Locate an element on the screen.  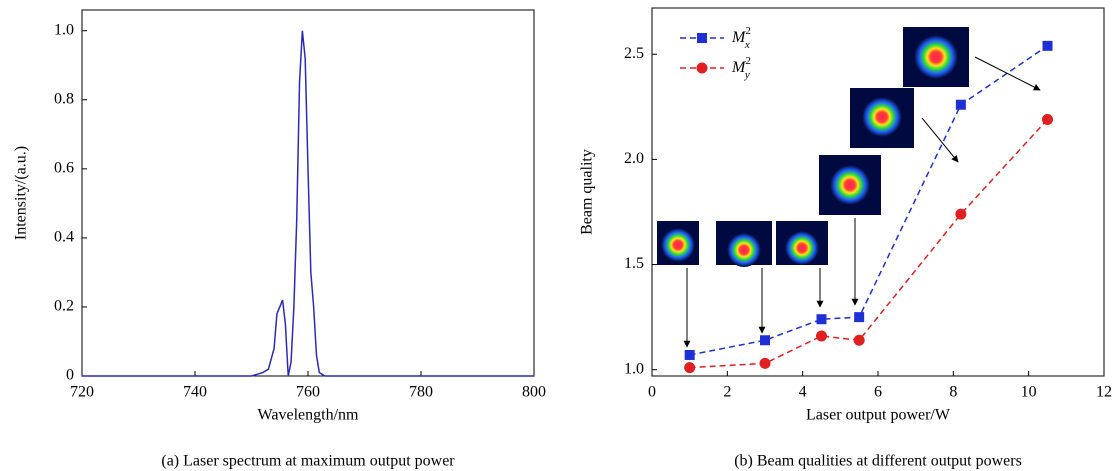
x-tick-label: 720 is located at coordinates (82, 392).